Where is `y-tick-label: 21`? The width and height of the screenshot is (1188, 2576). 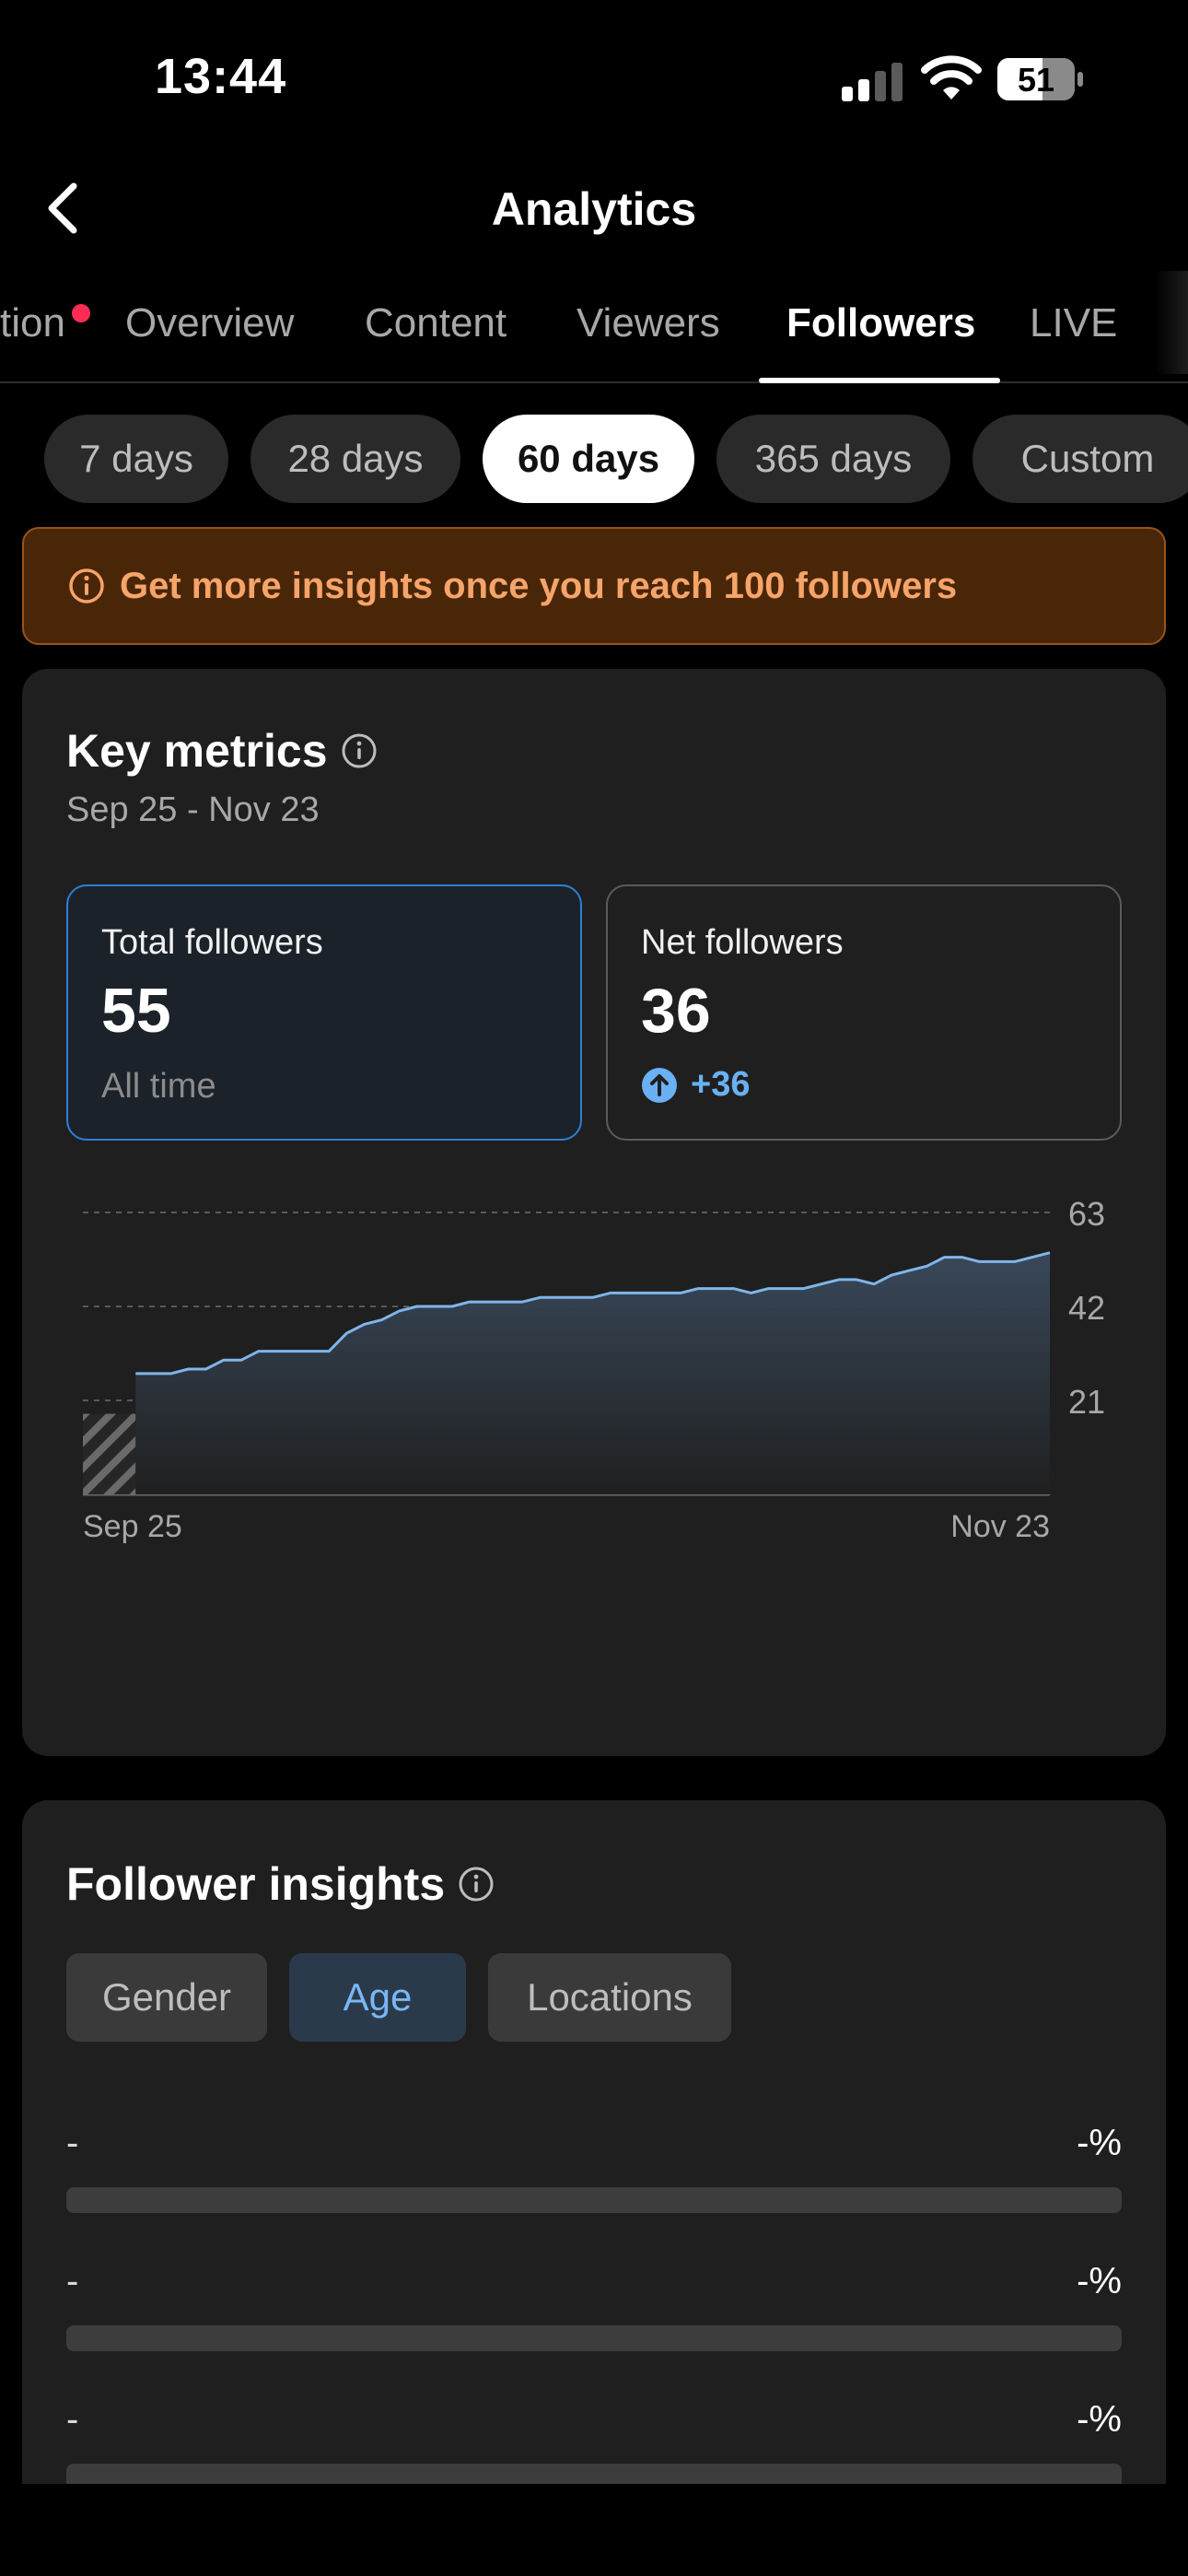 y-tick-label: 21 is located at coordinates (1086, 1402).